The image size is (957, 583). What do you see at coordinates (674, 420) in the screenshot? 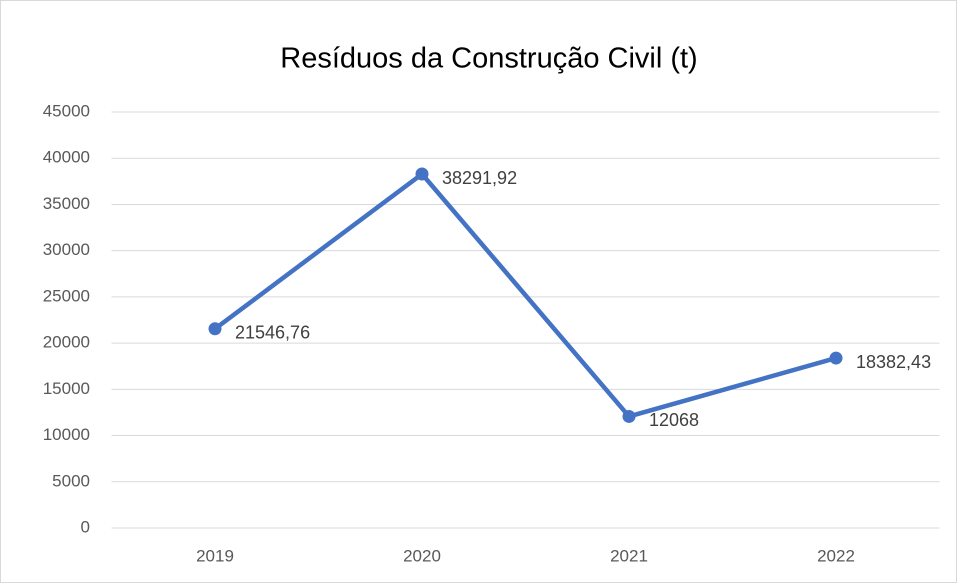
I see `data-label: 12068` at bounding box center [674, 420].